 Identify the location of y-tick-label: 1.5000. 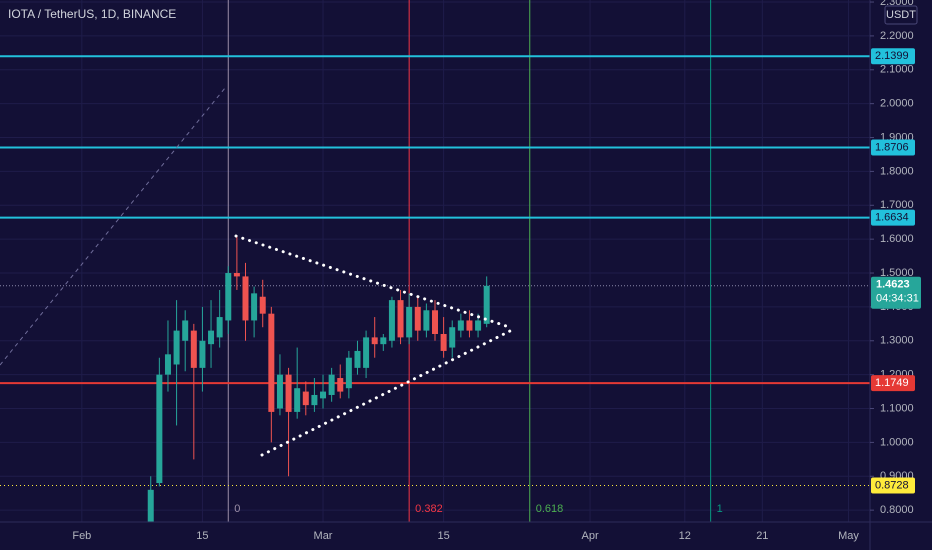
(897, 273).